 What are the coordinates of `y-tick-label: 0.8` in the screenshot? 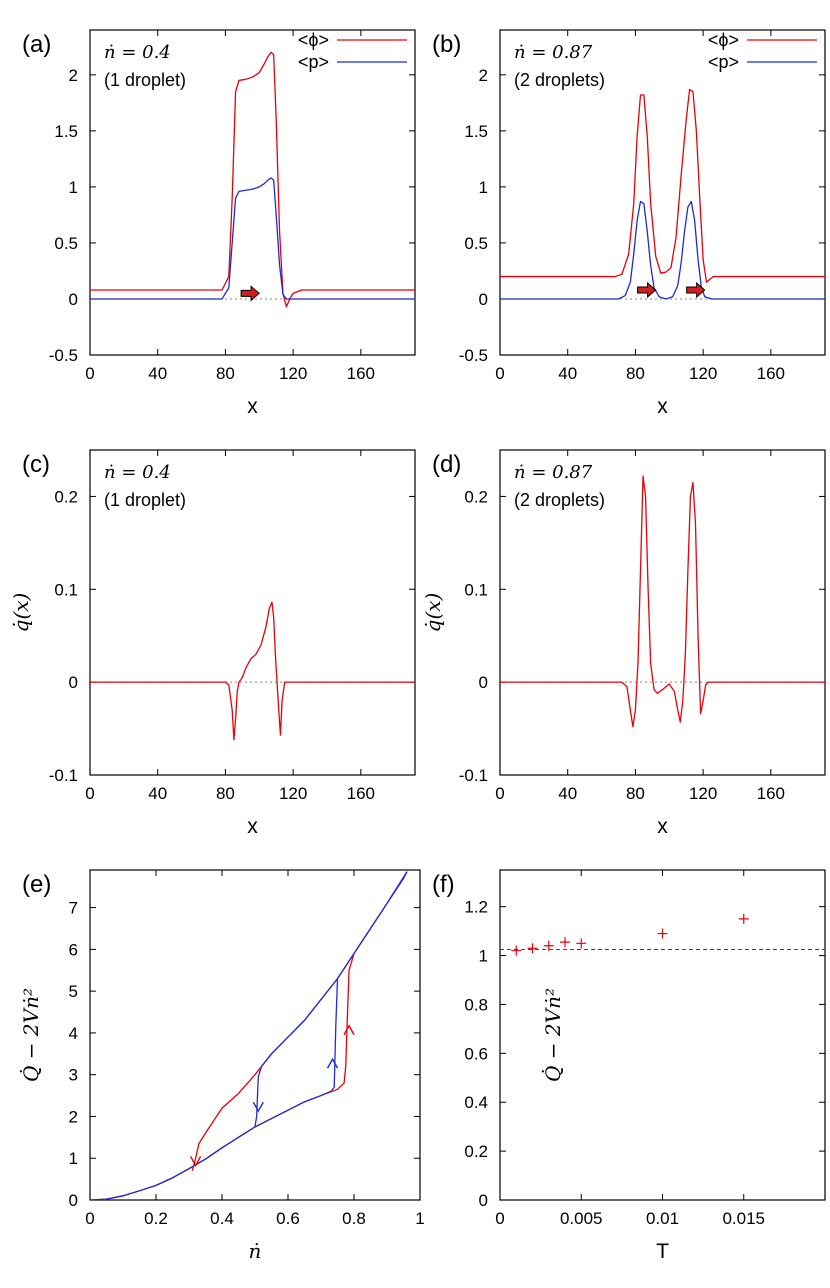 It's located at (476, 1004).